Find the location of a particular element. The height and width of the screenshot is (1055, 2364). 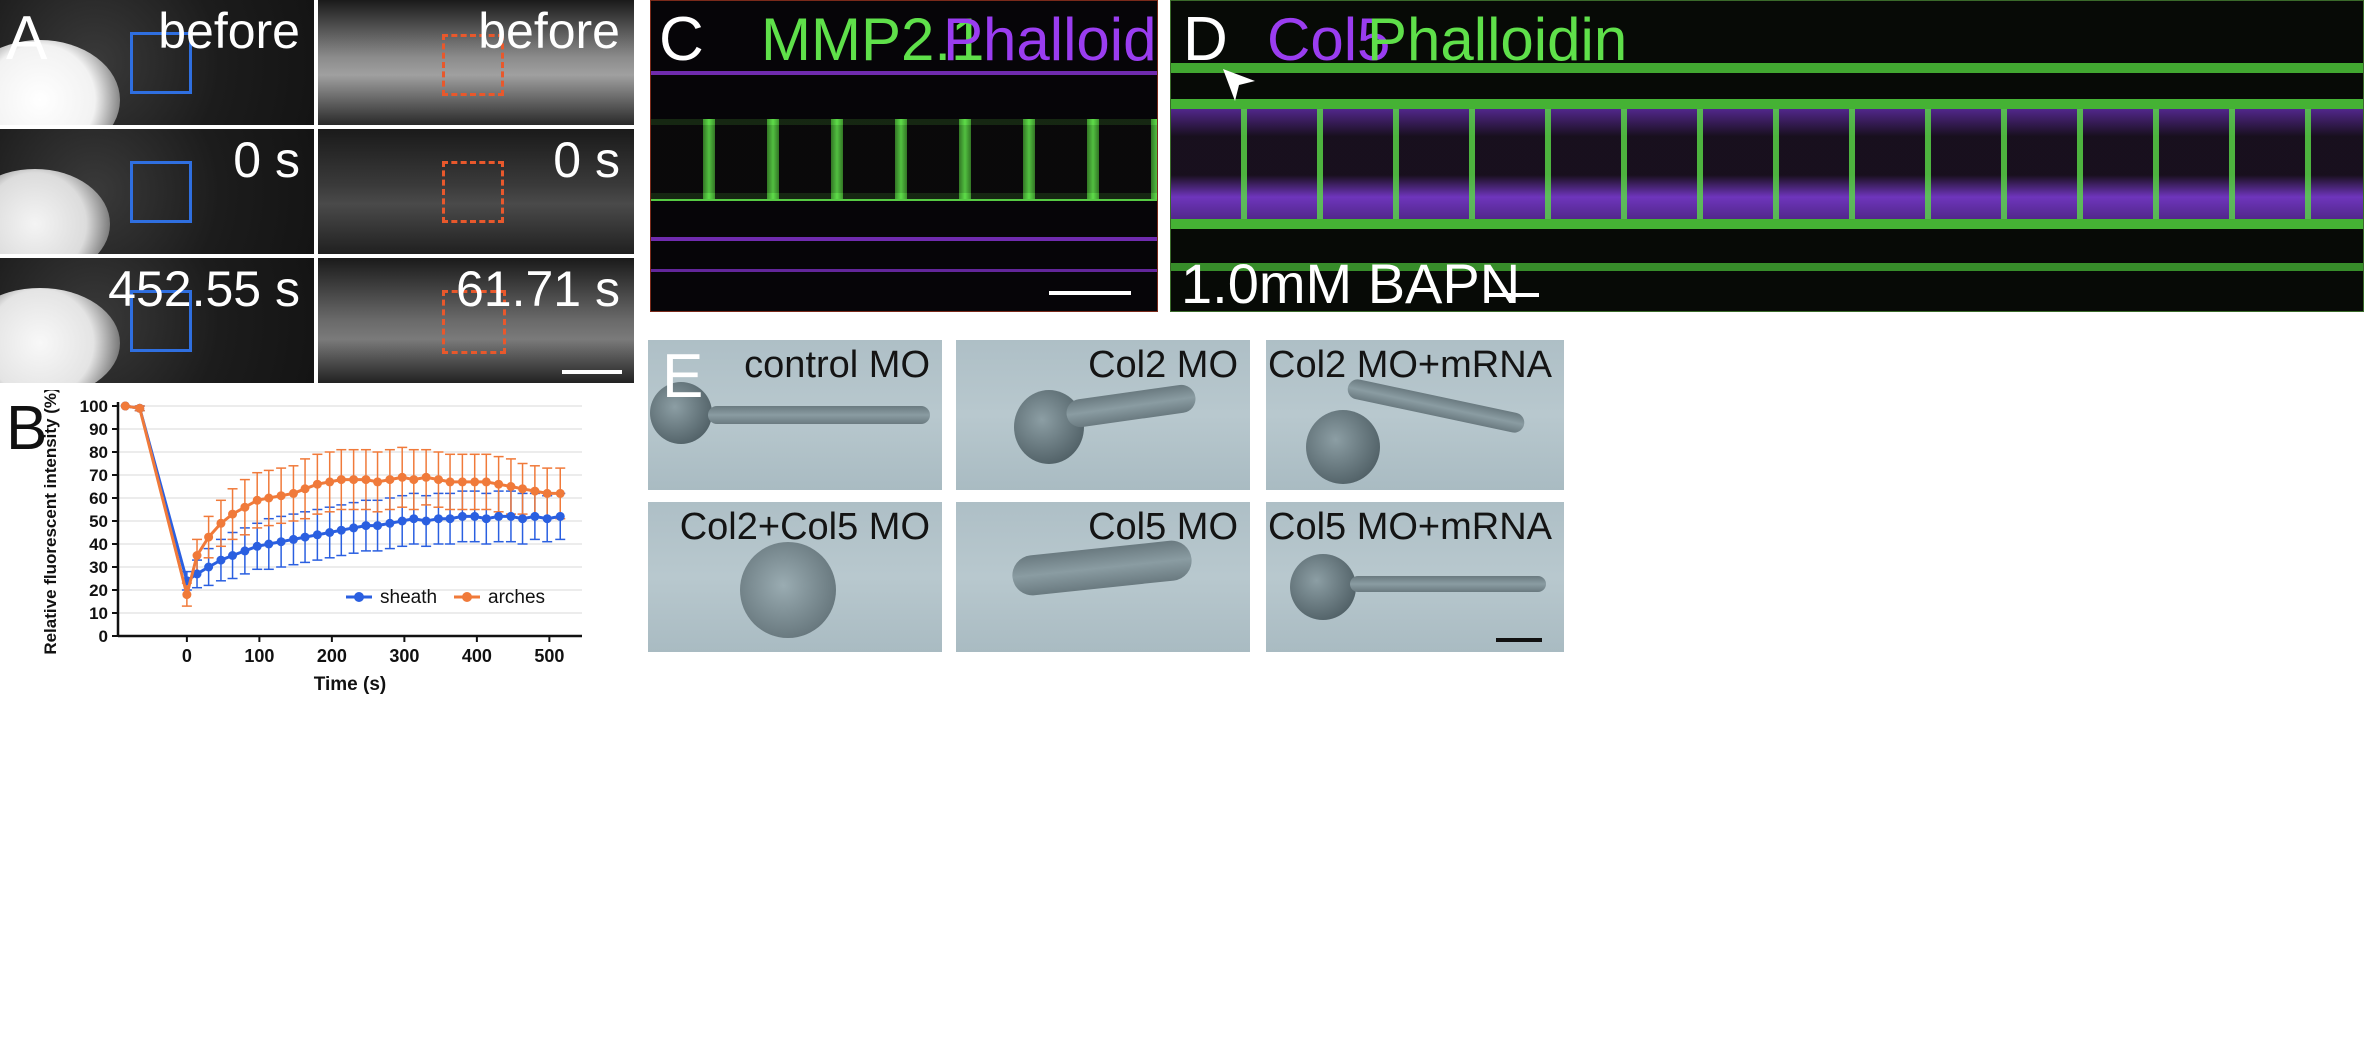

x-tick-label: 0 is located at coordinates (187, 656).